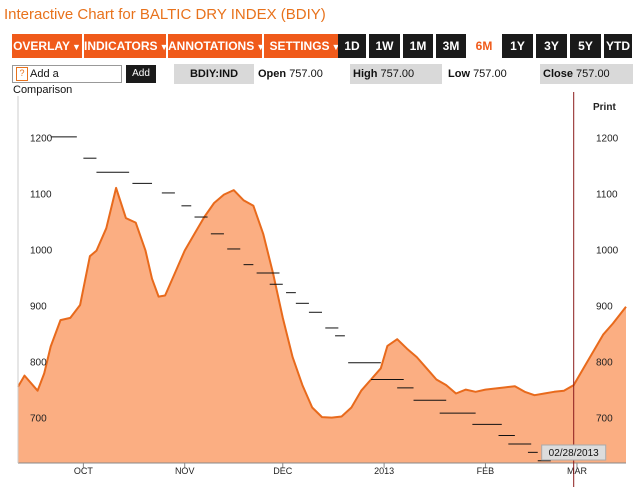 Image resolution: width=633 pixels, height=487 pixels. I want to click on x-tick-label: NOV, so click(185, 471).